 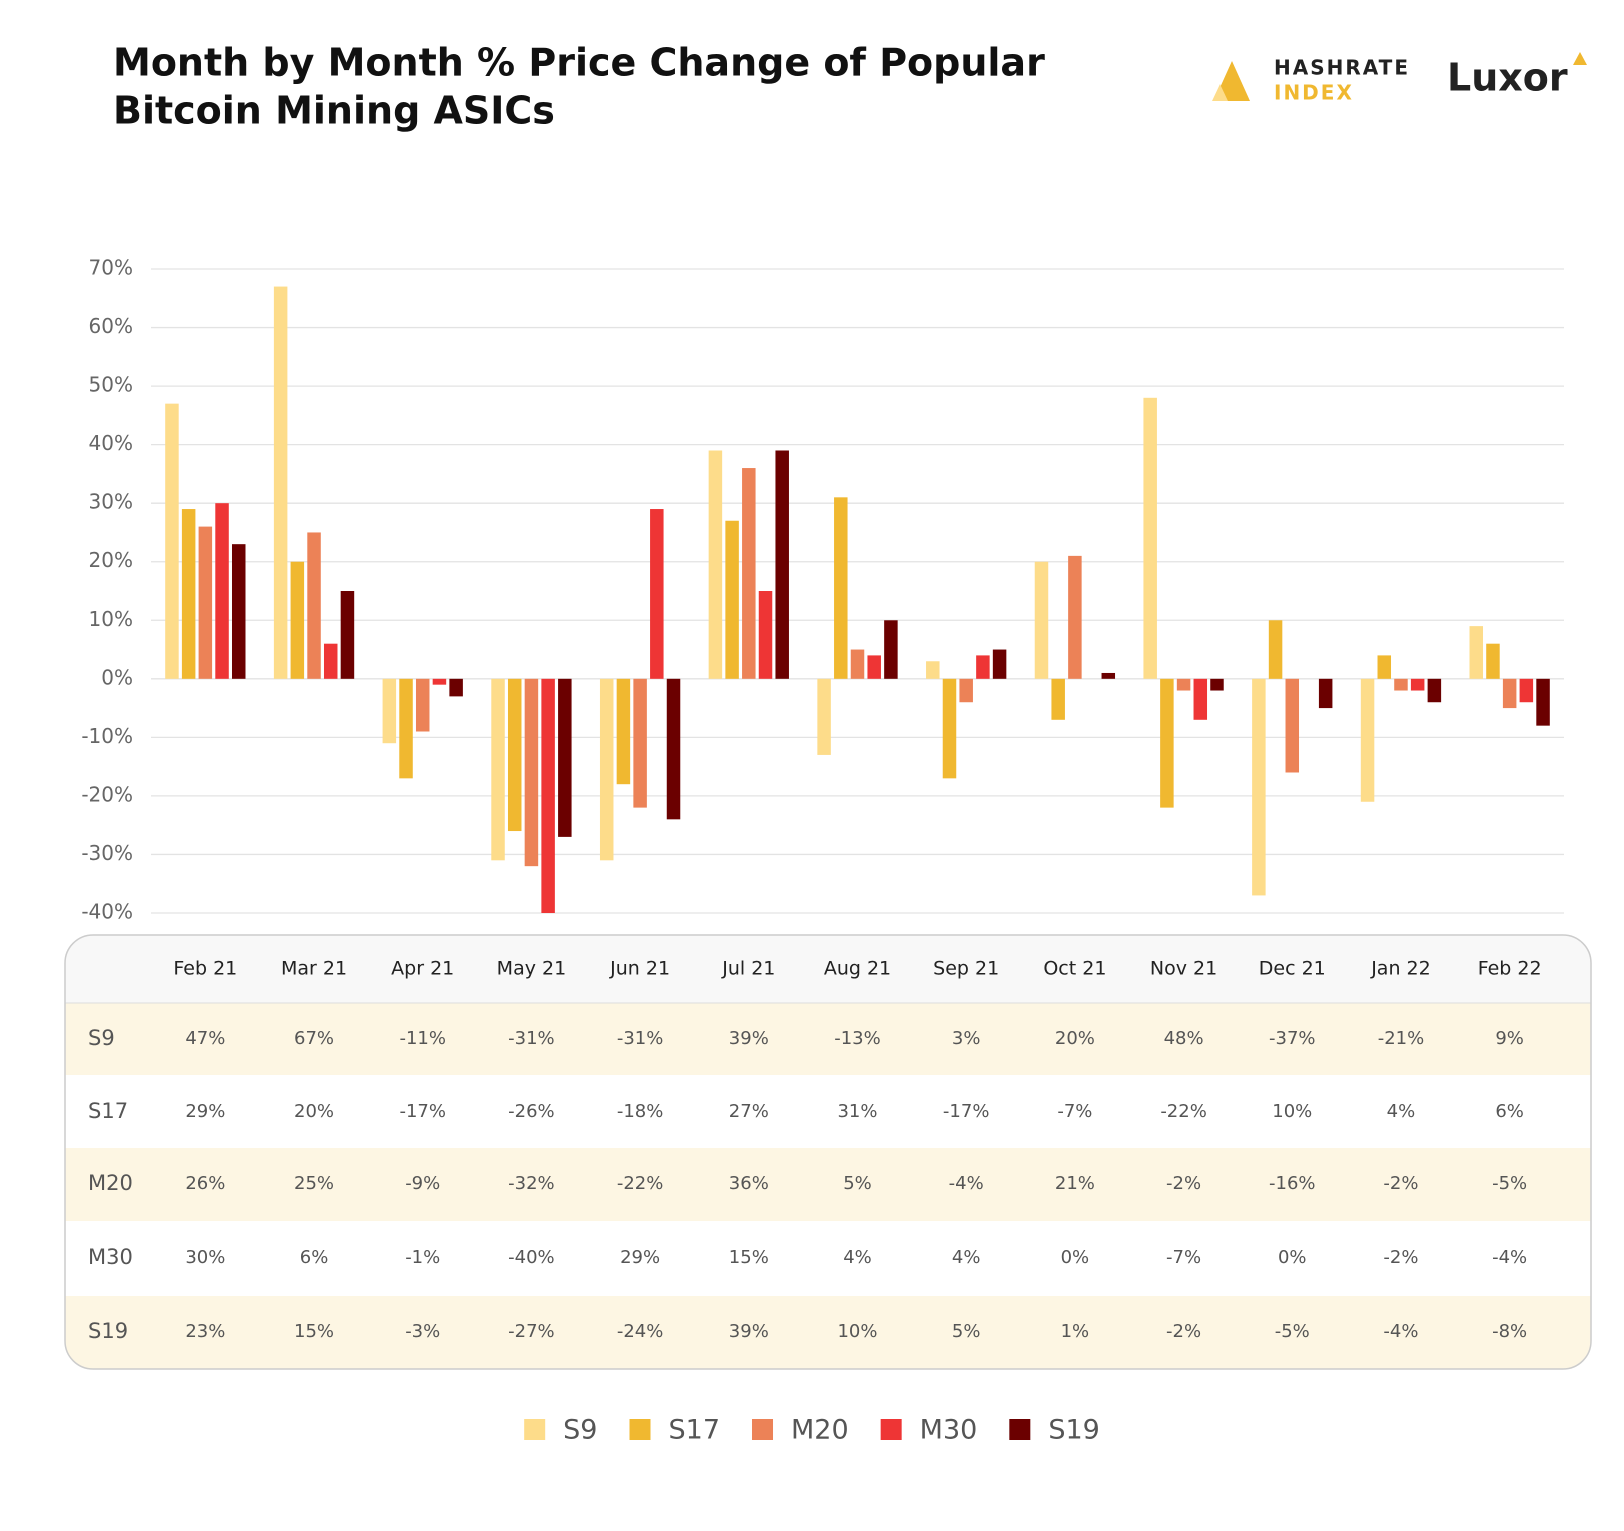 I want to click on y-tick-label: 0%, so click(x=117, y=677).